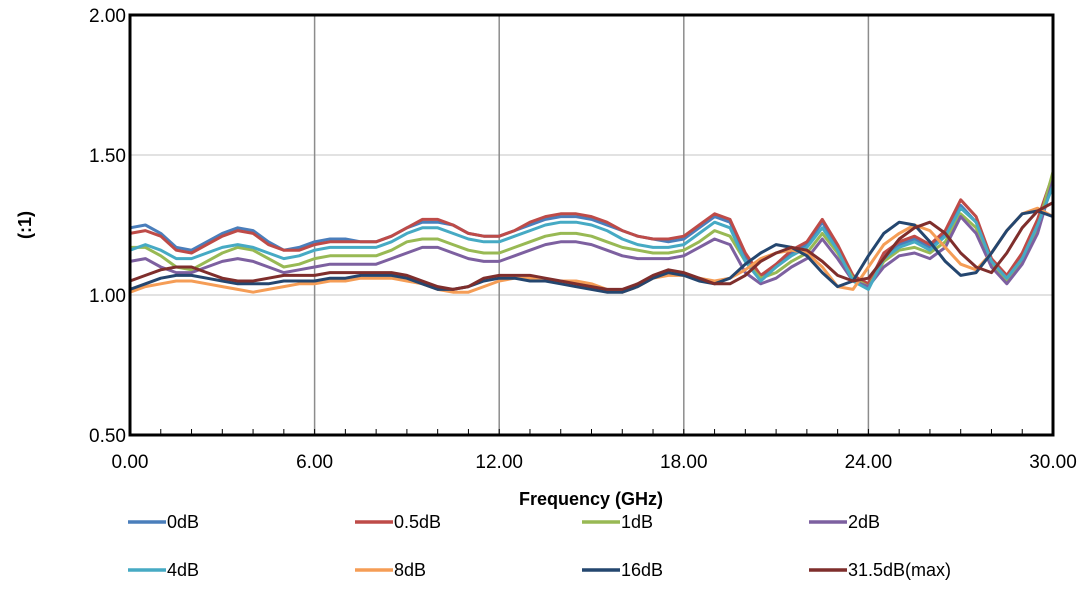  What do you see at coordinates (499, 462) in the screenshot?
I see `x-tick-label: 12.00` at bounding box center [499, 462].